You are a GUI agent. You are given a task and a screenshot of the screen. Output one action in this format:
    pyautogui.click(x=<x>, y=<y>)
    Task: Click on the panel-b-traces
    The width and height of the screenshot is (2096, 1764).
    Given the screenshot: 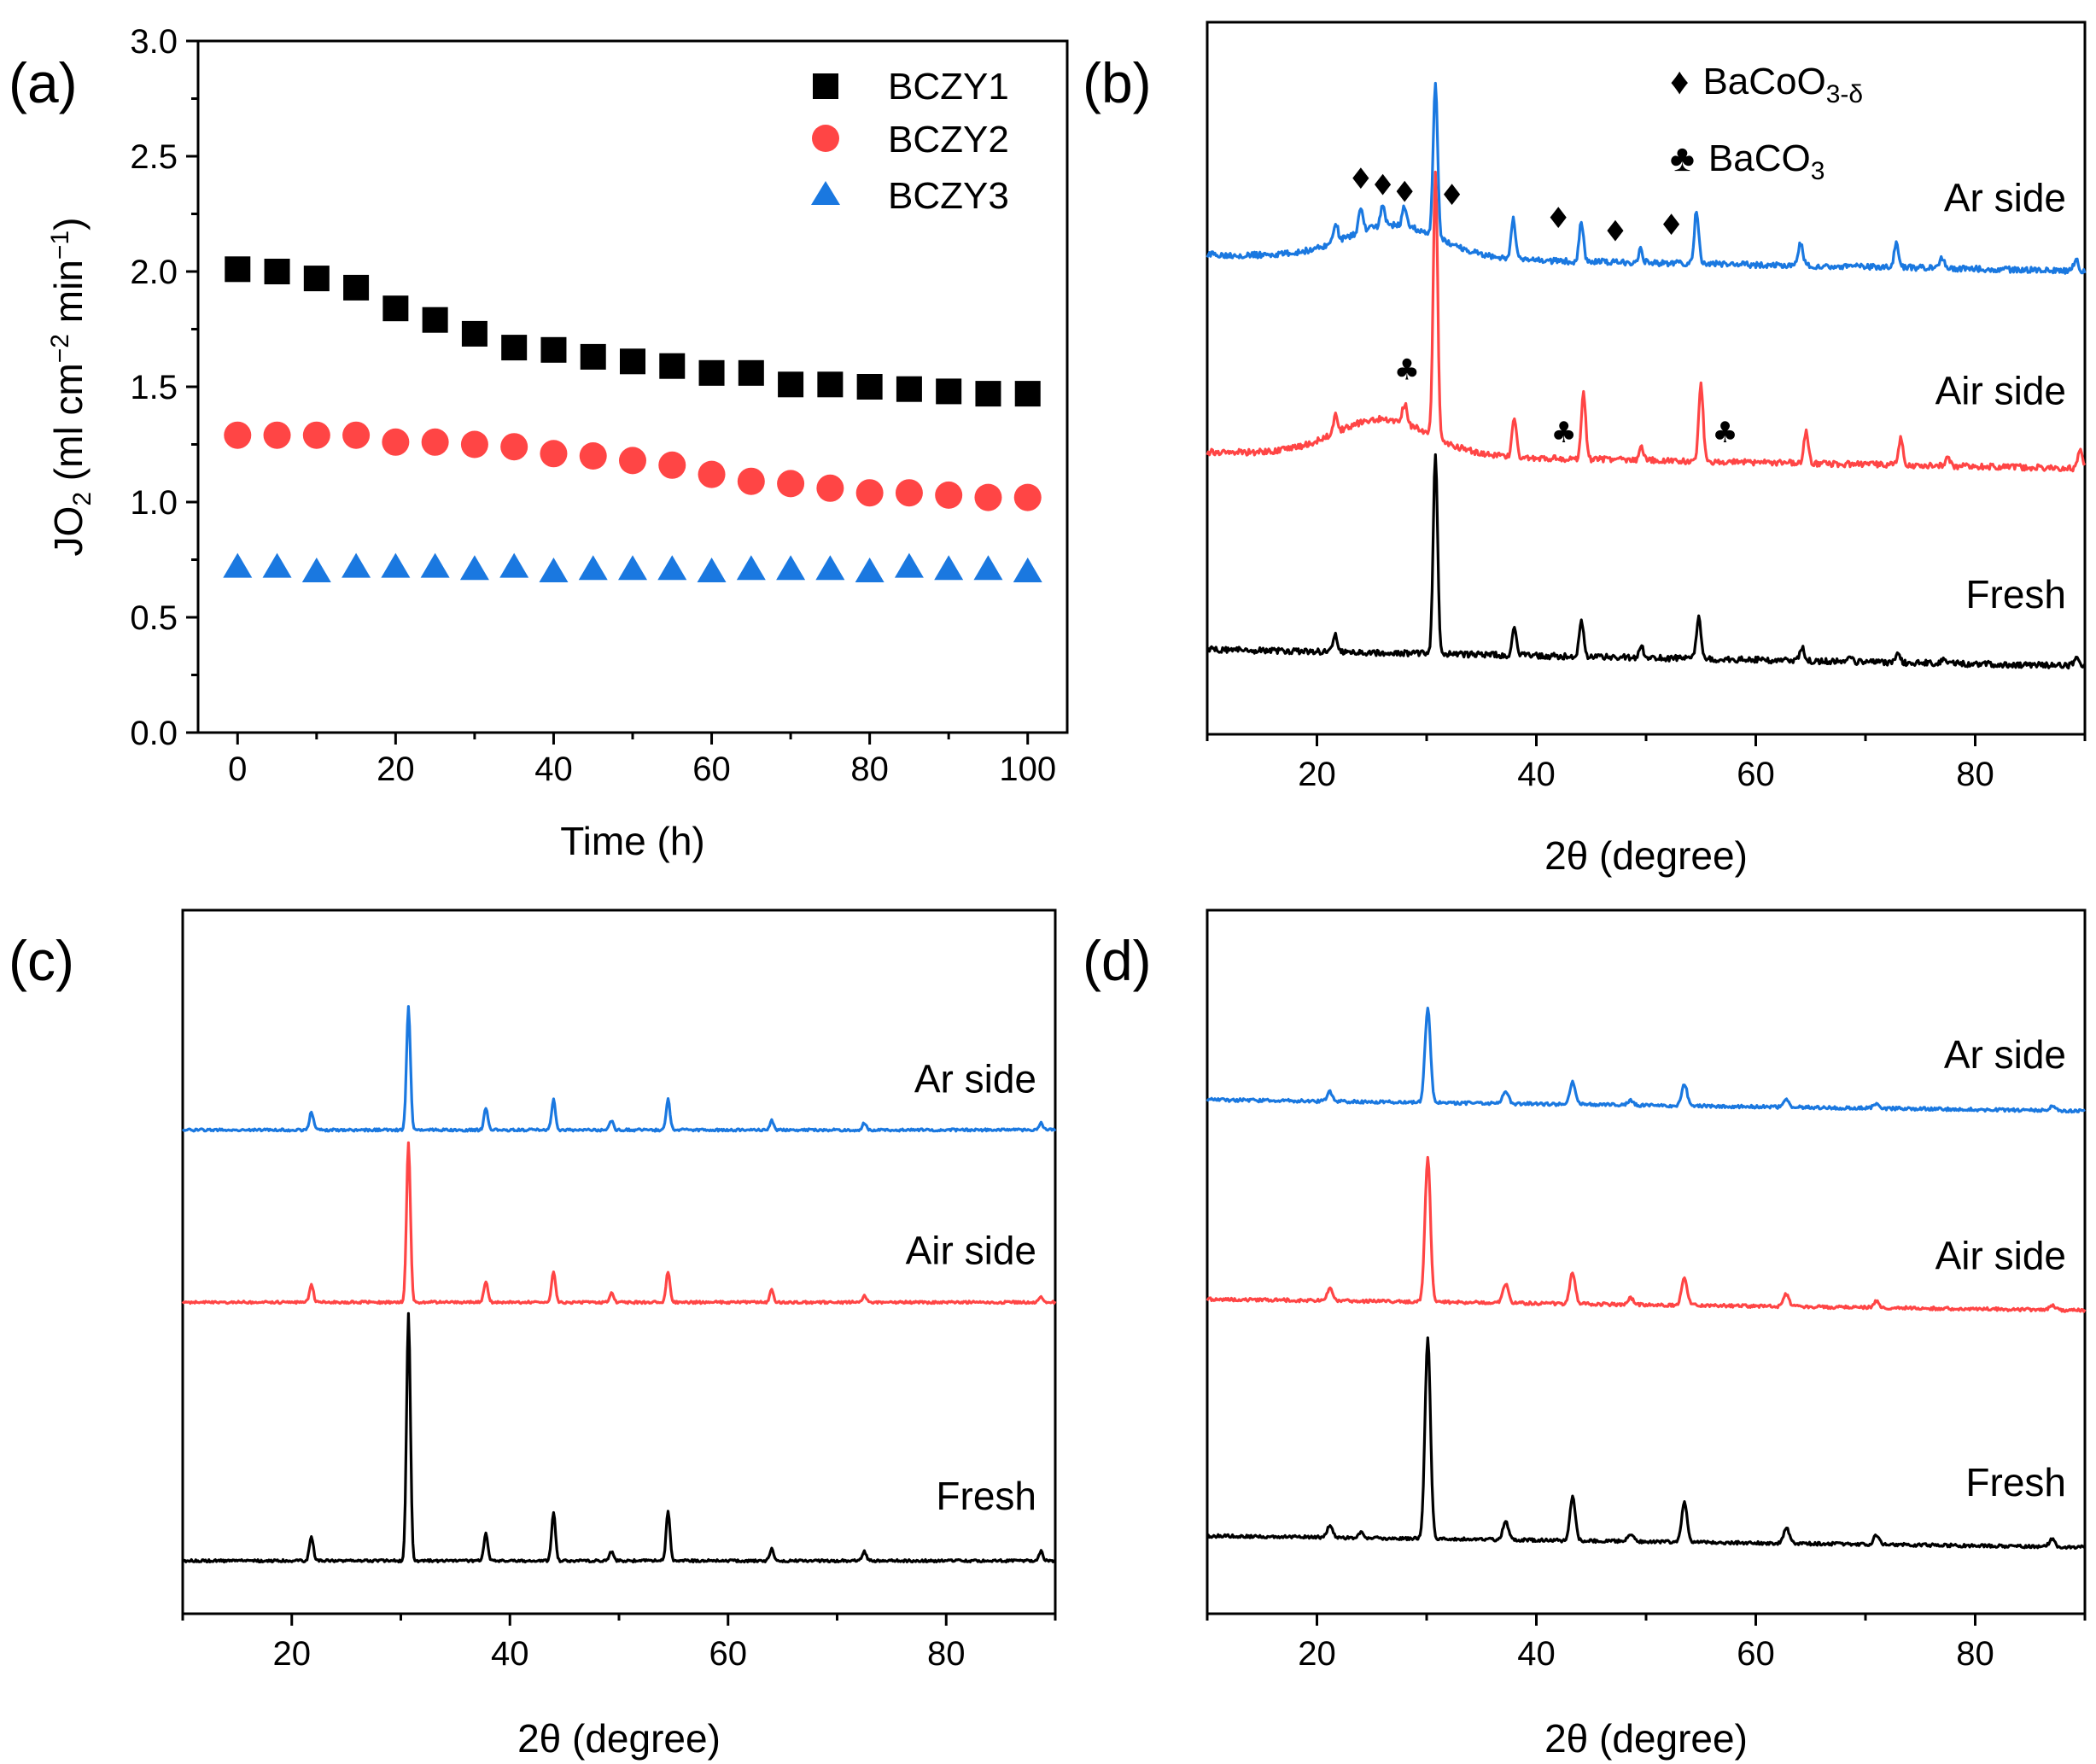 What is the action you would take?
    pyautogui.click(x=1646, y=375)
    